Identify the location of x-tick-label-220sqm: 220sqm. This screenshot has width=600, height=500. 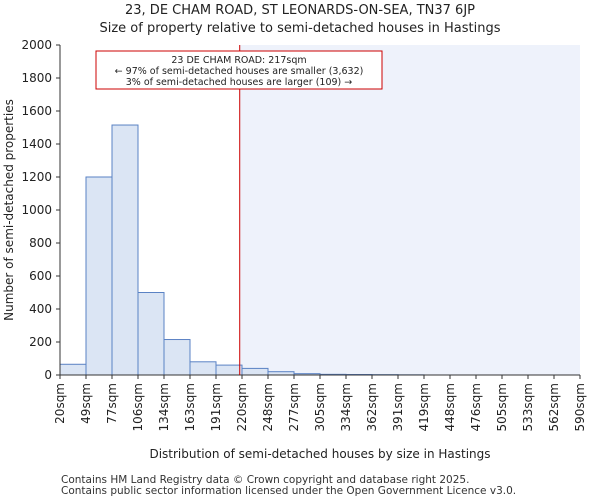
(242, 407).